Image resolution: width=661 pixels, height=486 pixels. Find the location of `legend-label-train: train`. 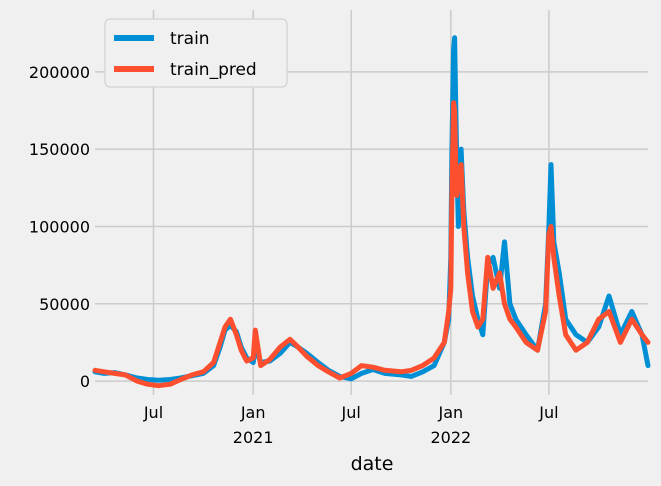

legend-label-train: train is located at coordinates (190, 39).